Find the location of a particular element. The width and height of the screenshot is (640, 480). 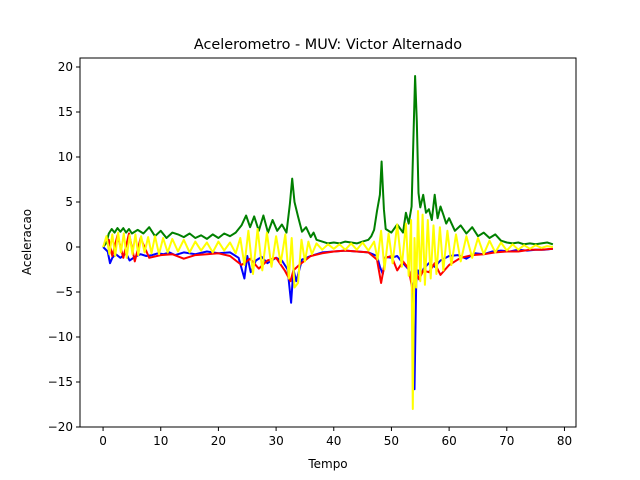

x-tick-label: 30 is located at coordinates (275, 441).